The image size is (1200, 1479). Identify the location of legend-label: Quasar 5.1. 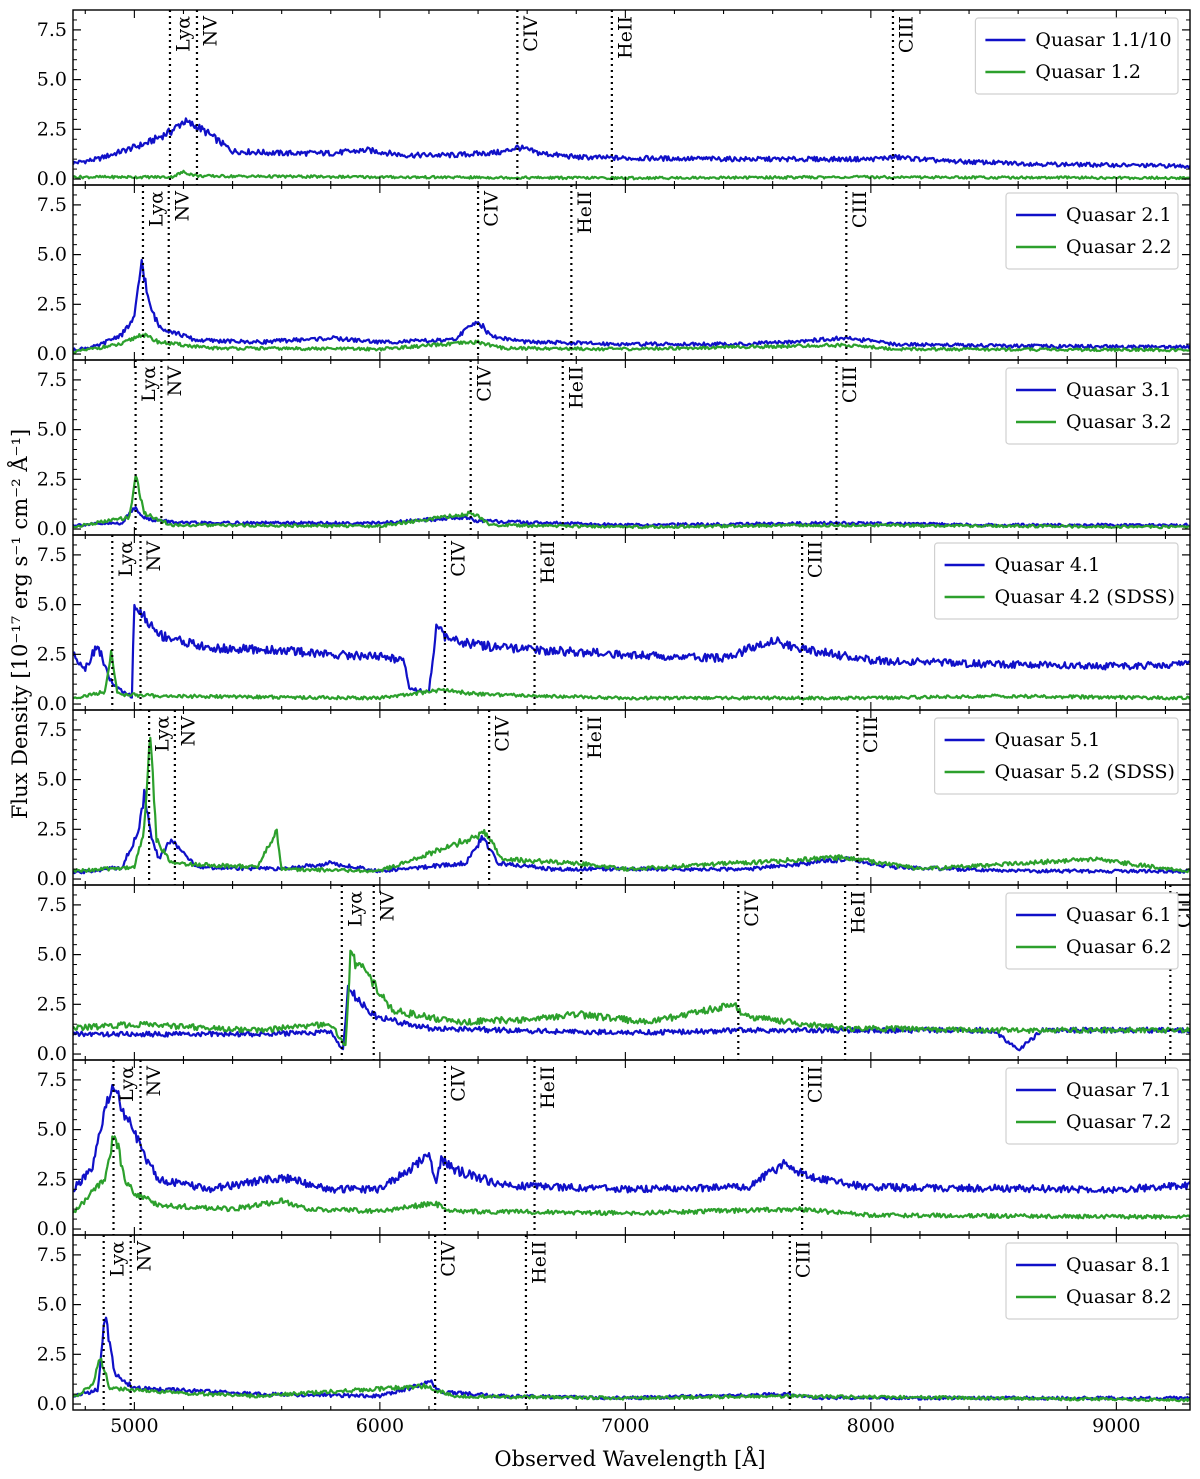
(1048, 740).